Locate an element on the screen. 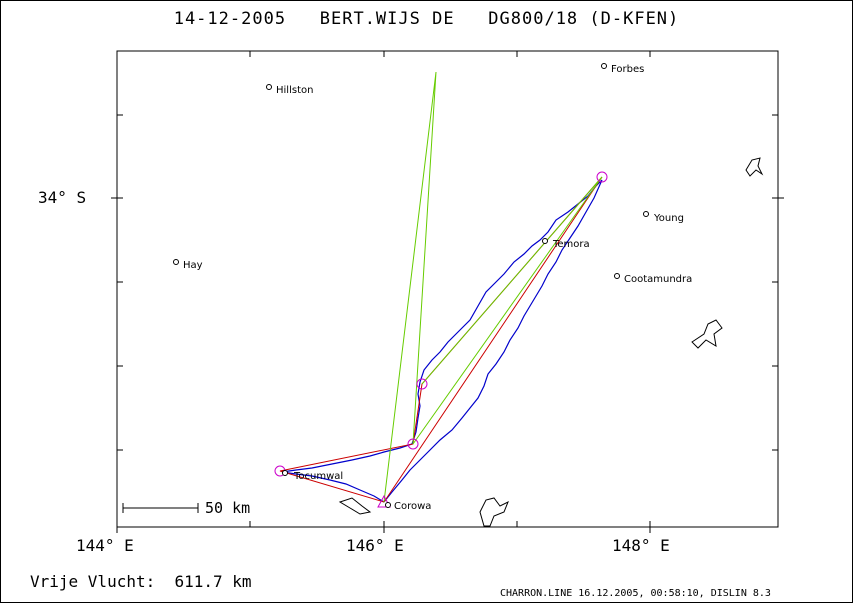 Image resolution: width=853 pixels, height=603 pixels. place-label-forbes: Forbes is located at coordinates (628, 69).